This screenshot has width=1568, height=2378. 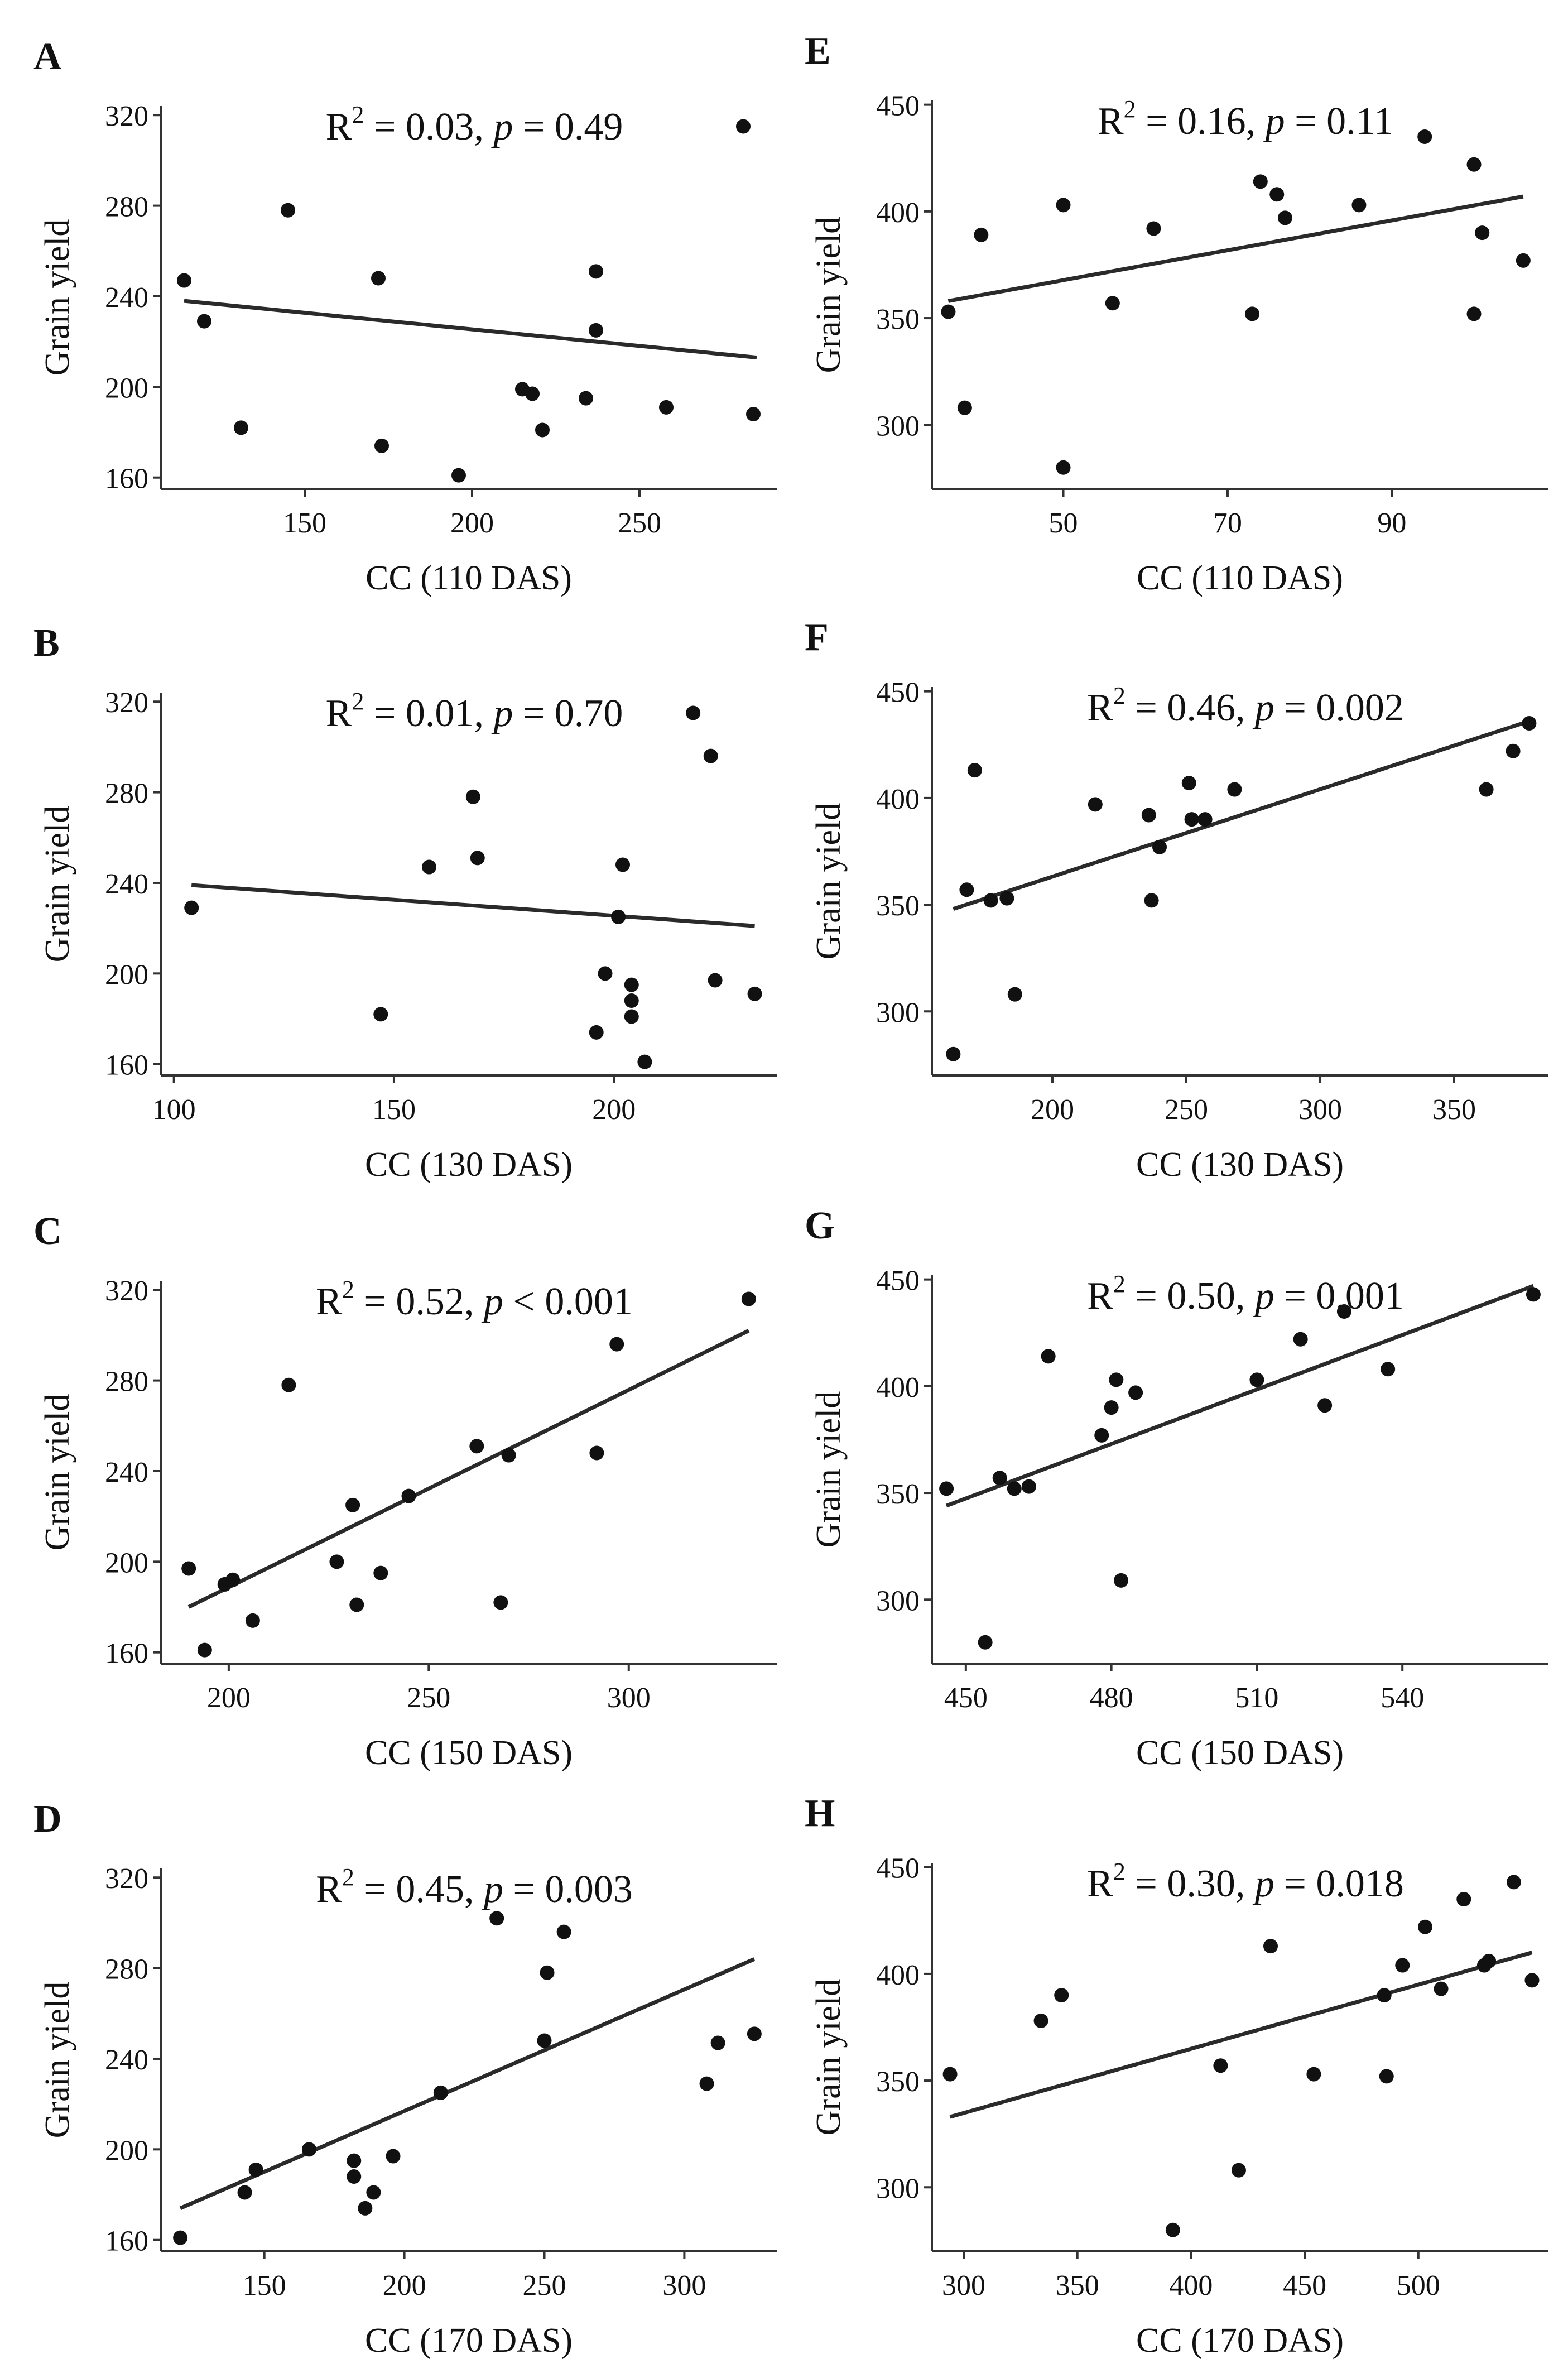 I want to click on x-axis-title-h: CC (170 DAS), so click(x=1240, y=2341).